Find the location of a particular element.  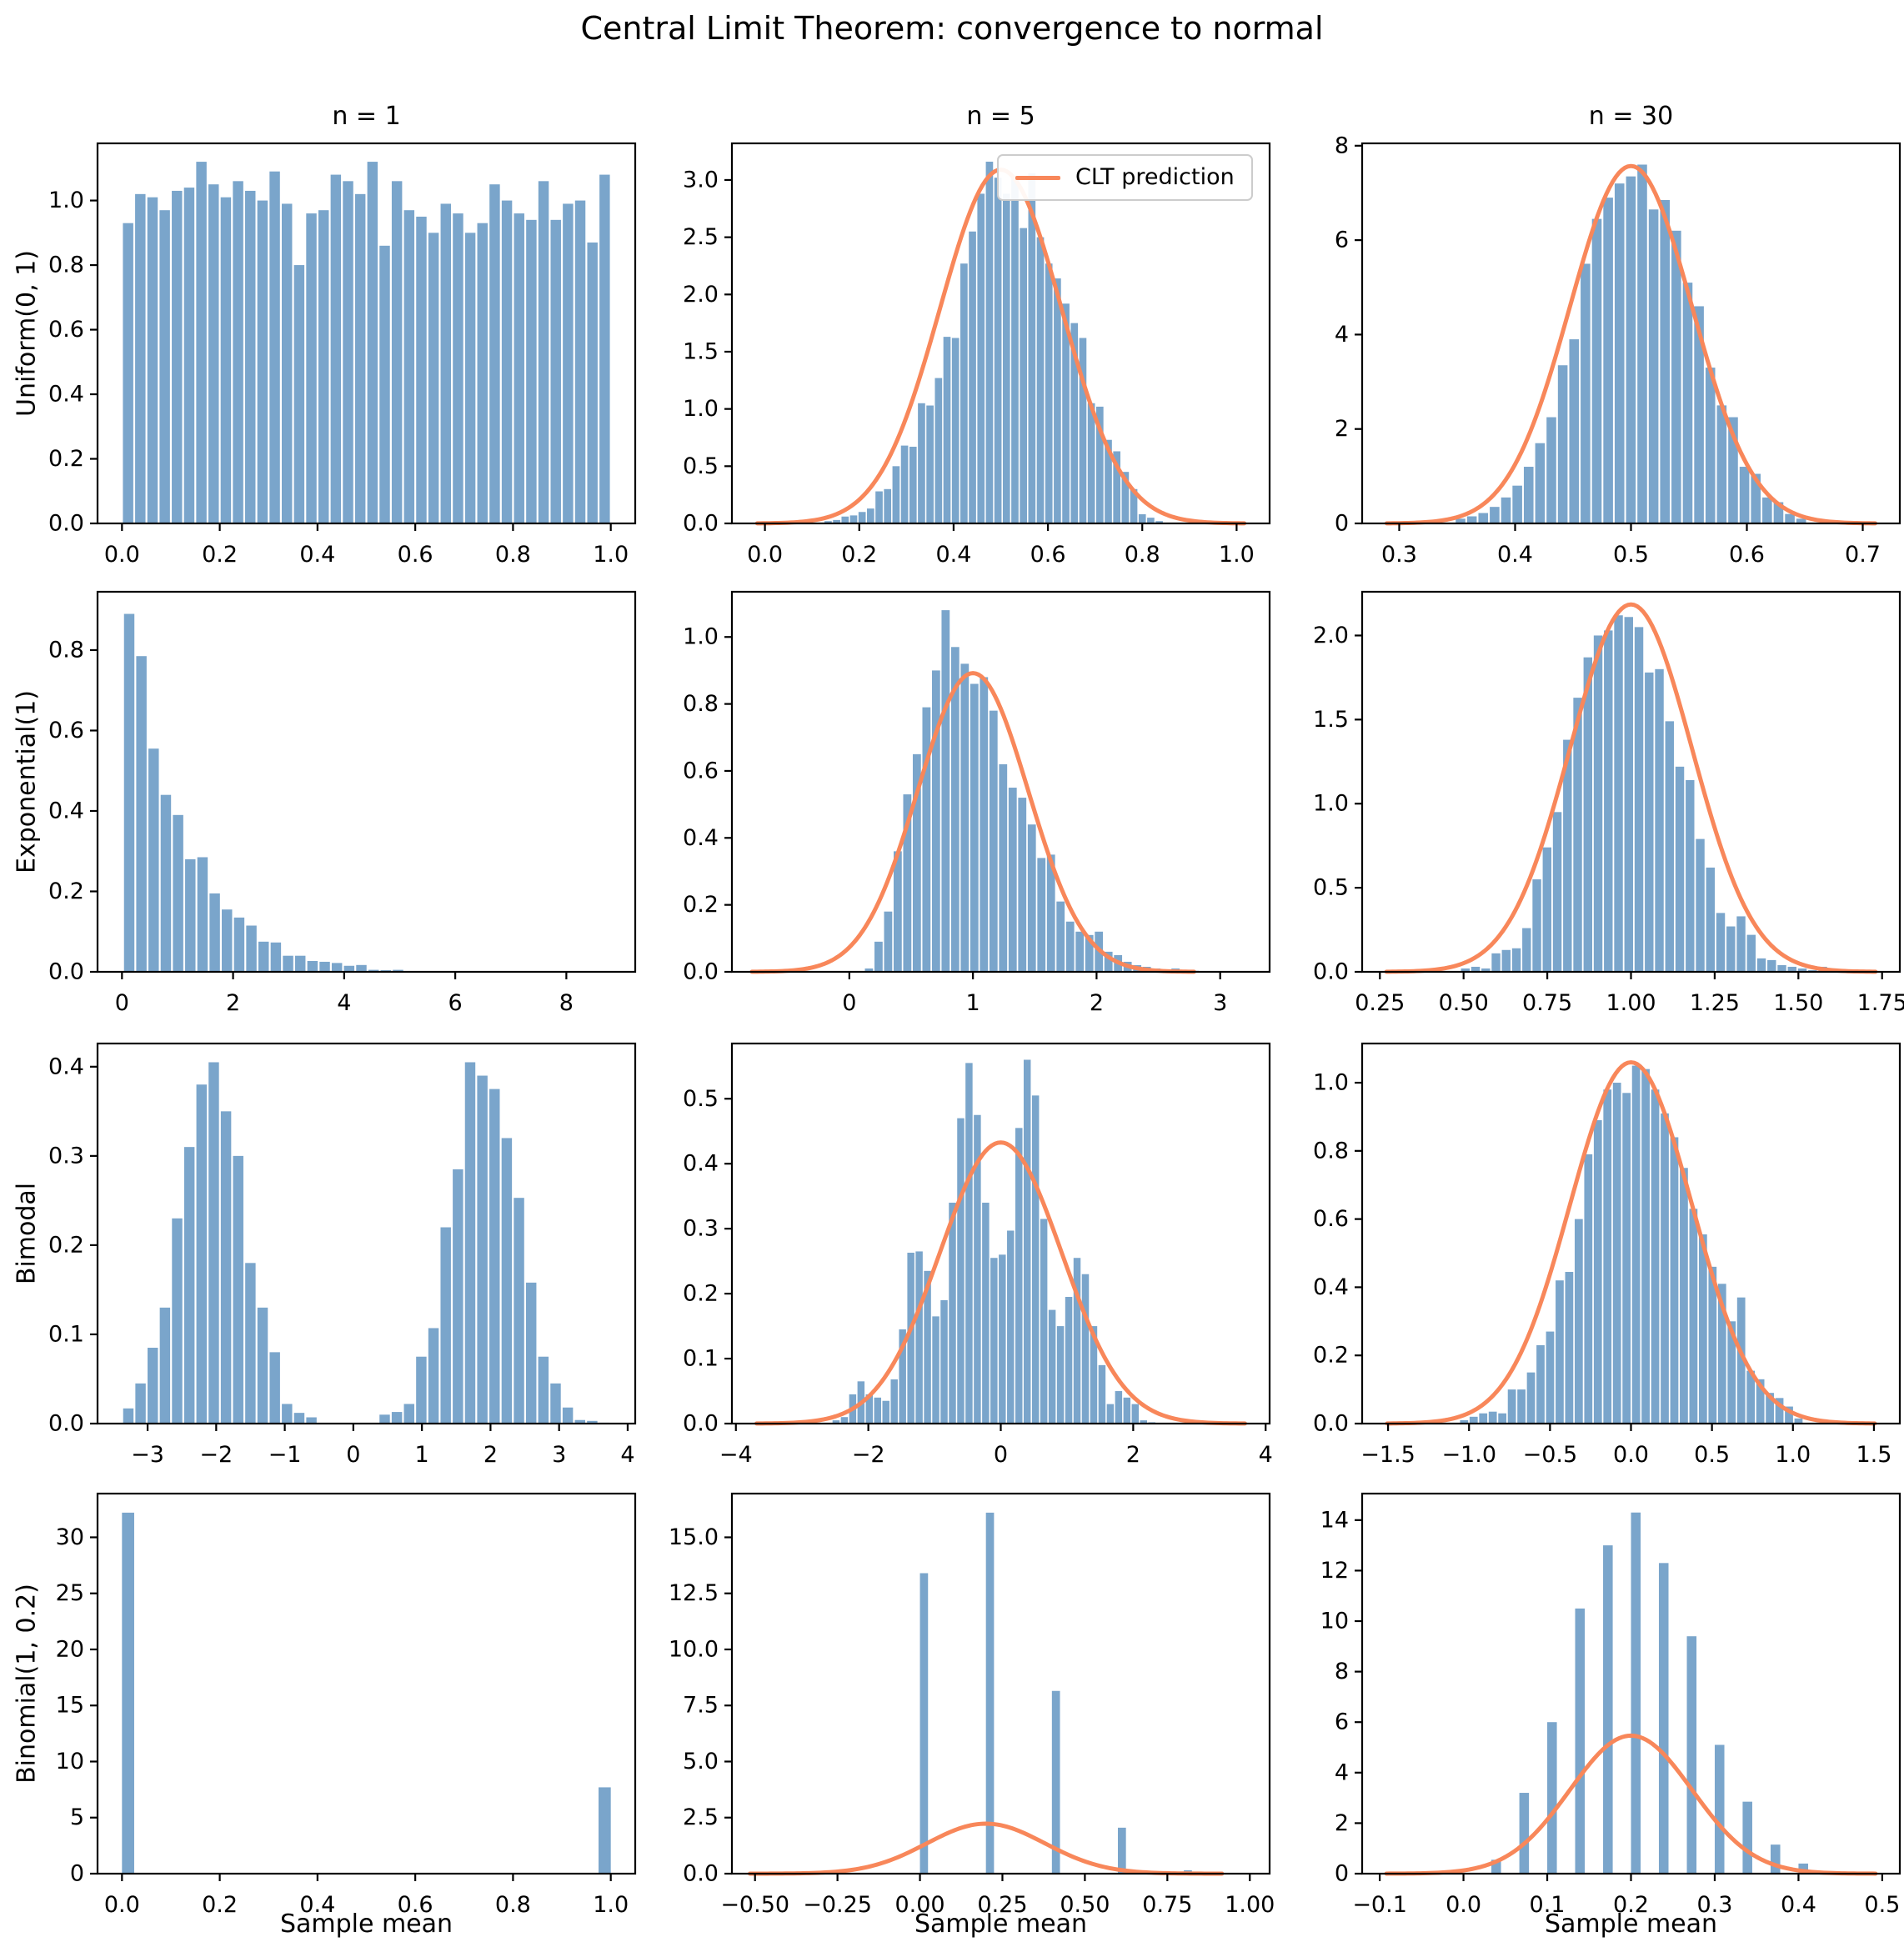

y-tick-label: 2.0 is located at coordinates (1331, 635).